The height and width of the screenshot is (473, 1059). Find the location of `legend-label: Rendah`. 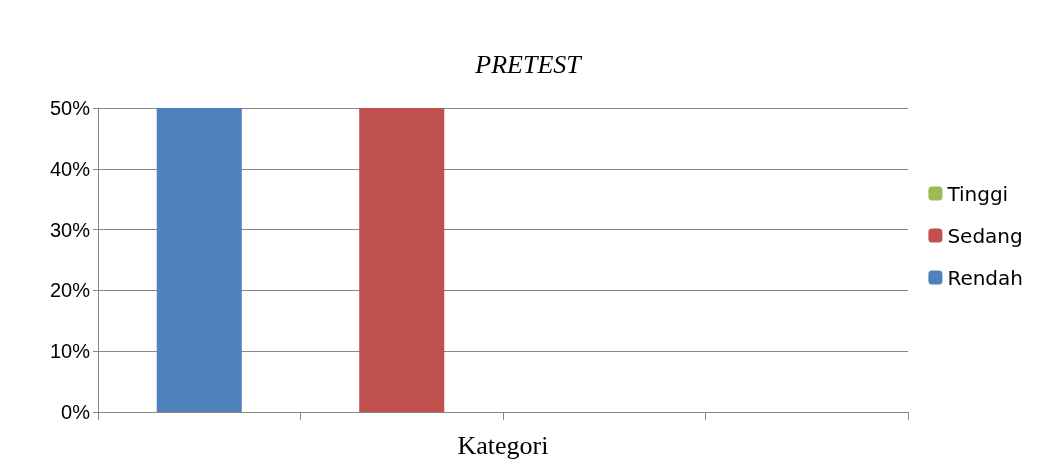

legend-label: Rendah is located at coordinates (985, 277).